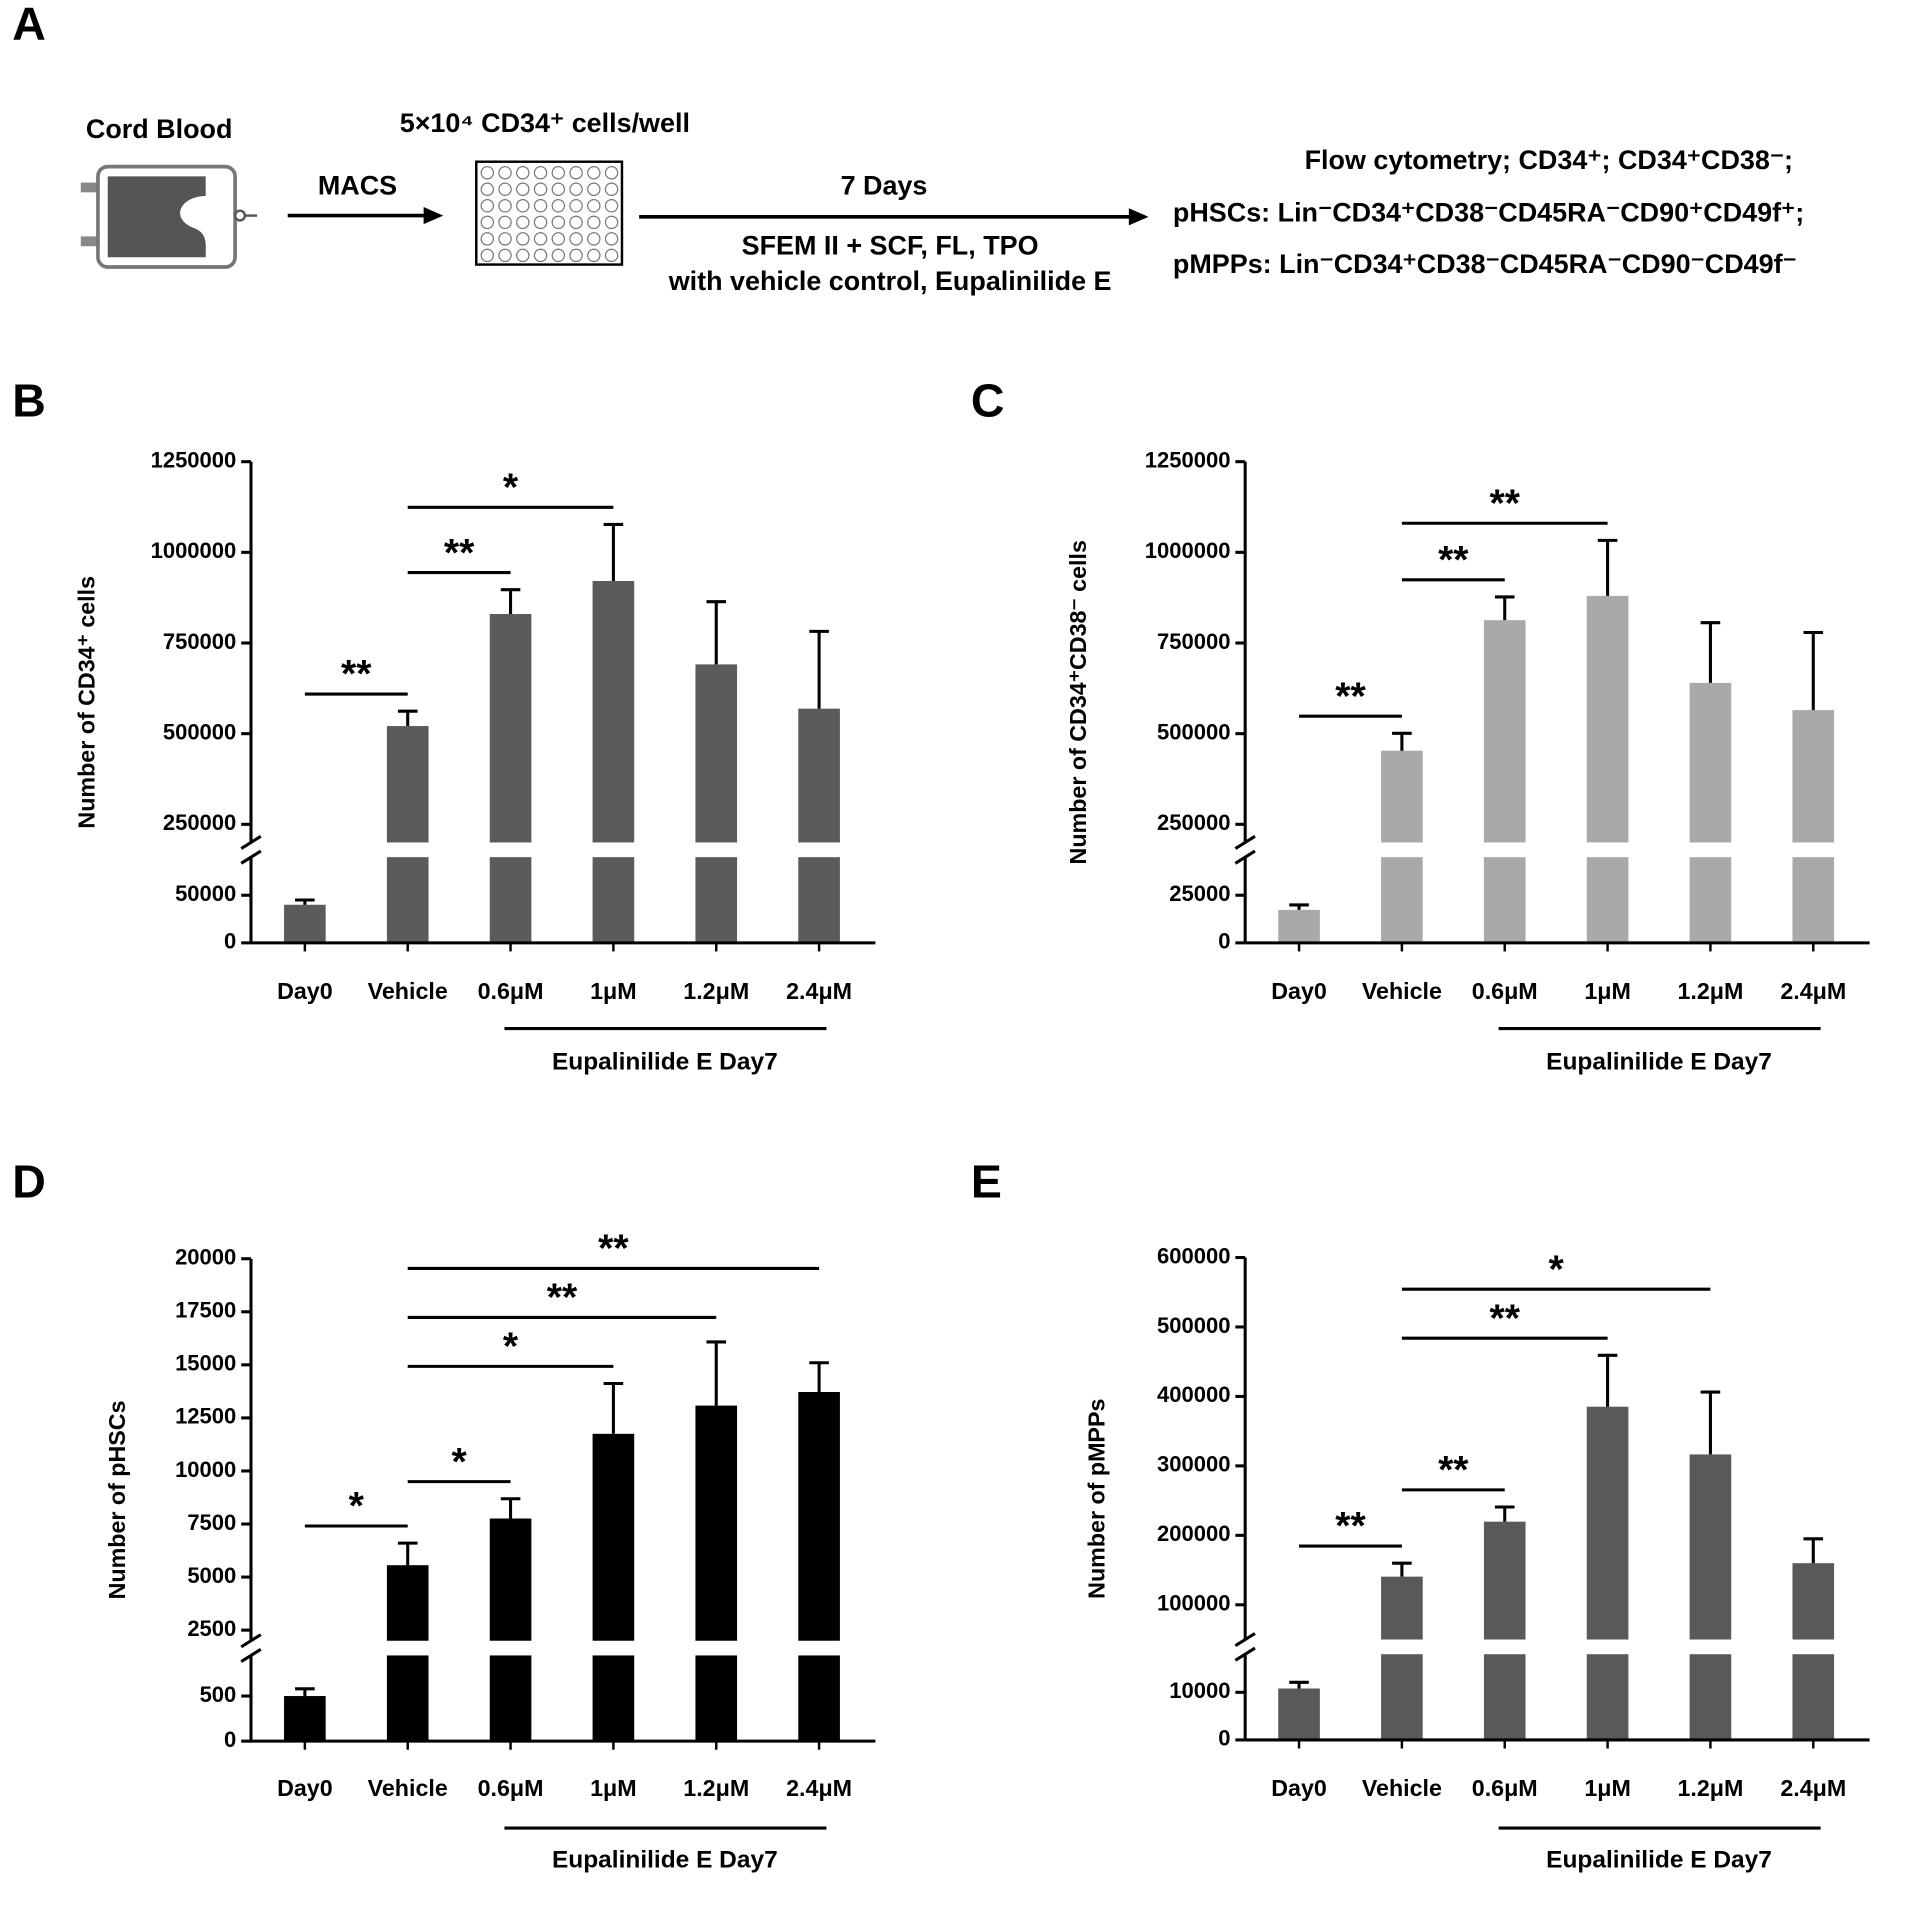 The image size is (1910, 1920). What do you see at coordinates (199, 822) in the screenshot?
I see `y-tick-label: 250000` at bounding box center [199, 822].